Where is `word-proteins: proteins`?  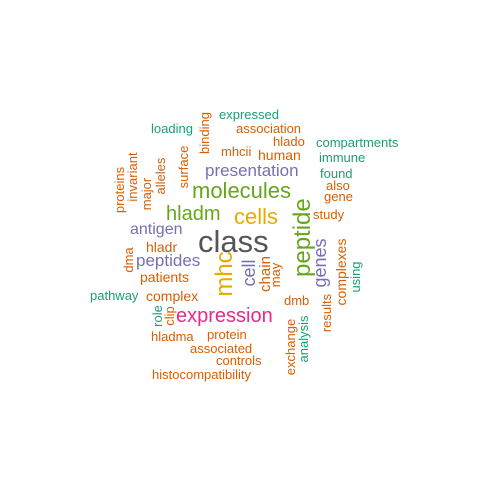
word-proteins: proteins is located at coordinates (119, 190).